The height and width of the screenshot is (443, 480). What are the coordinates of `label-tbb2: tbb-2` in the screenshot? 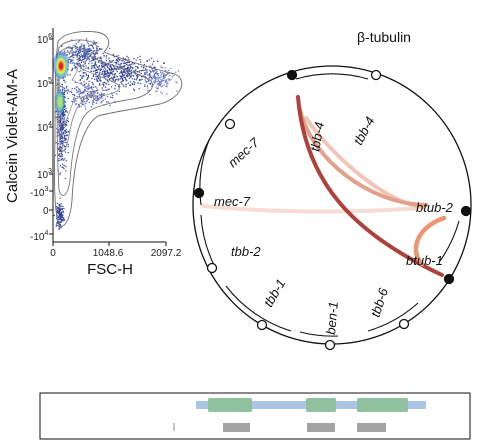 It's located at (246, 251).